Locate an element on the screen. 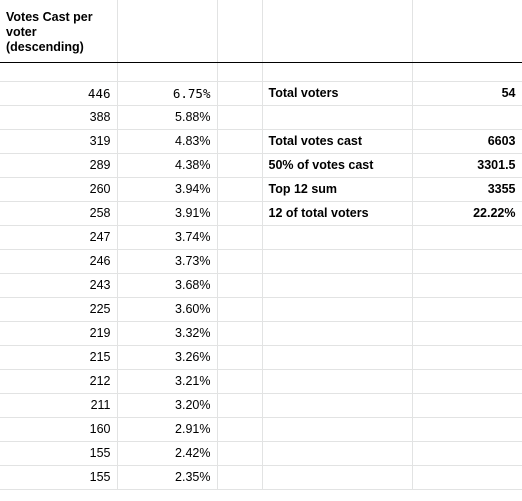 The height and width of the screenshot is (501, 522). vote-count-cell: 246 is located at coordinates (59, 261).